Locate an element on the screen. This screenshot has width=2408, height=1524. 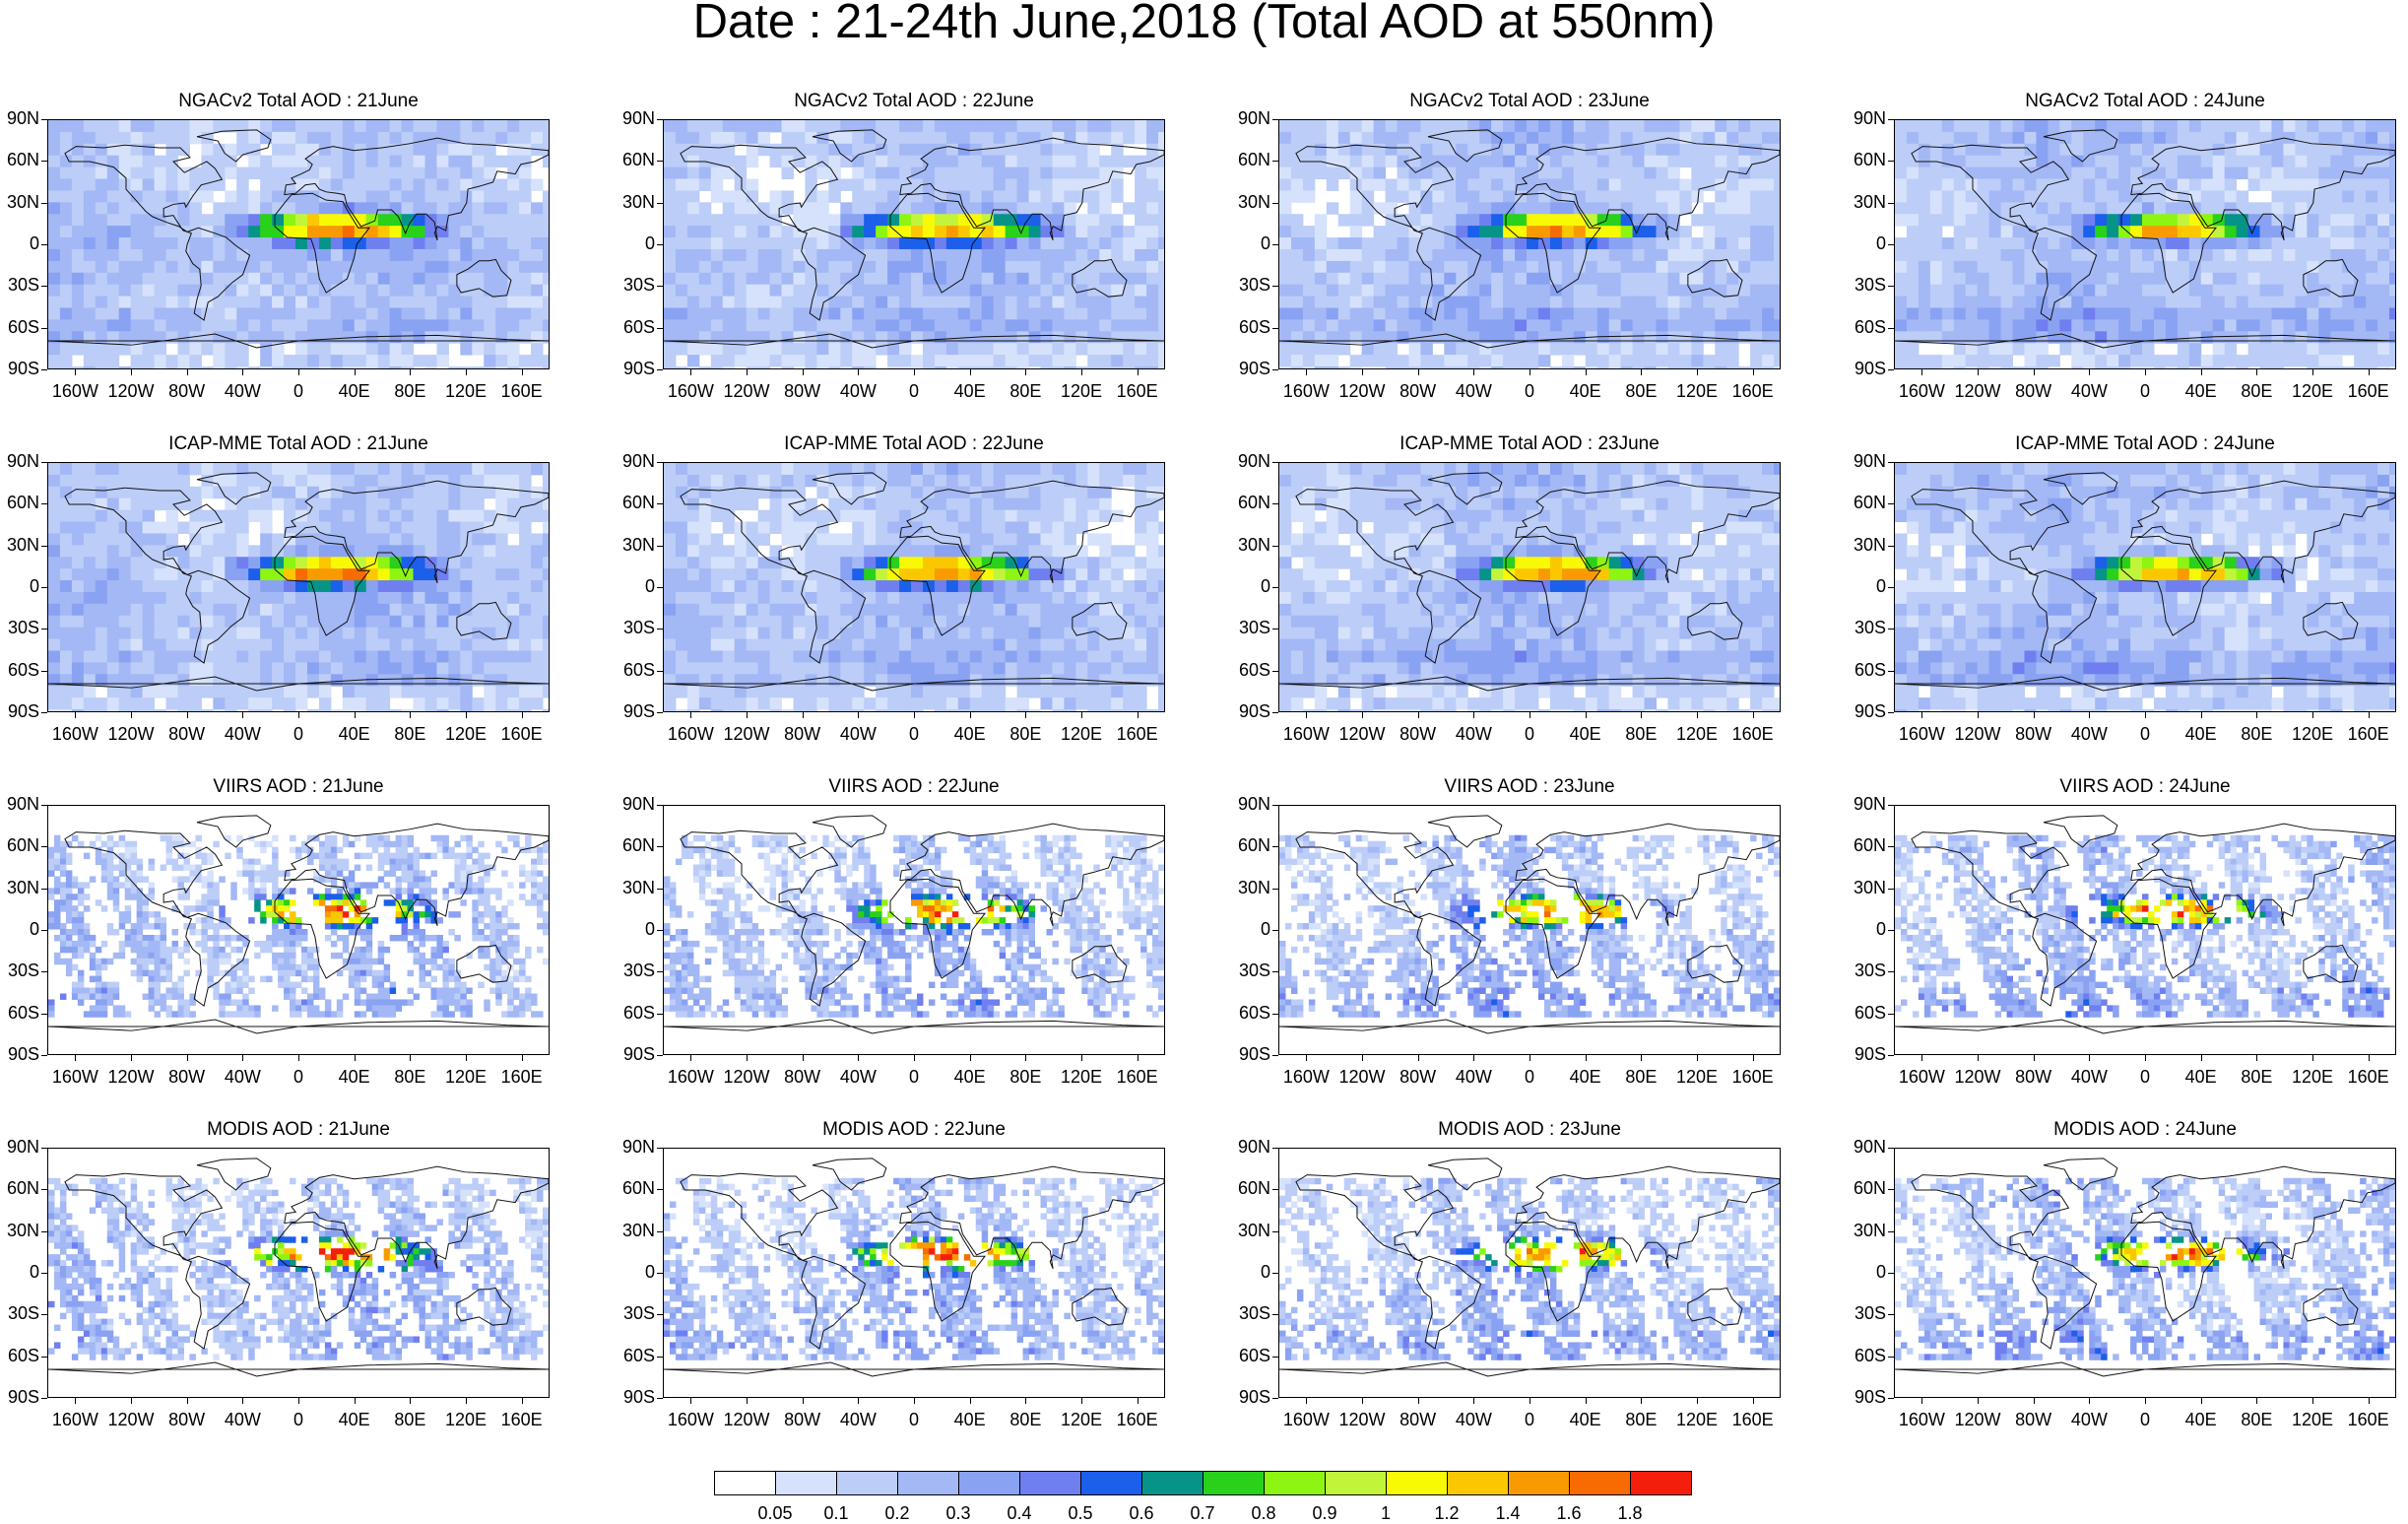
aod-map is located at coordinates (2145, 930).